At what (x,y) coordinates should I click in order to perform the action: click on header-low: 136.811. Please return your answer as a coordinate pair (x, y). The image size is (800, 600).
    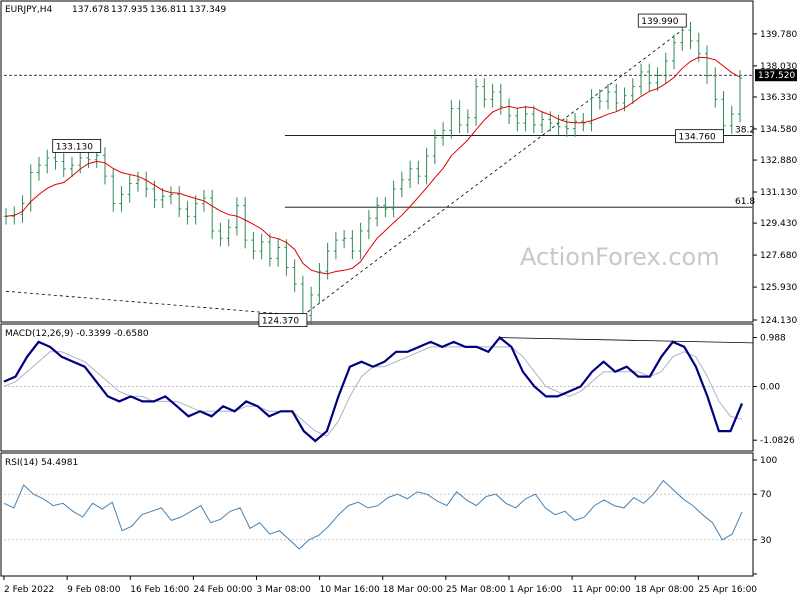
    Looking at the image, I should click on (168, 10).